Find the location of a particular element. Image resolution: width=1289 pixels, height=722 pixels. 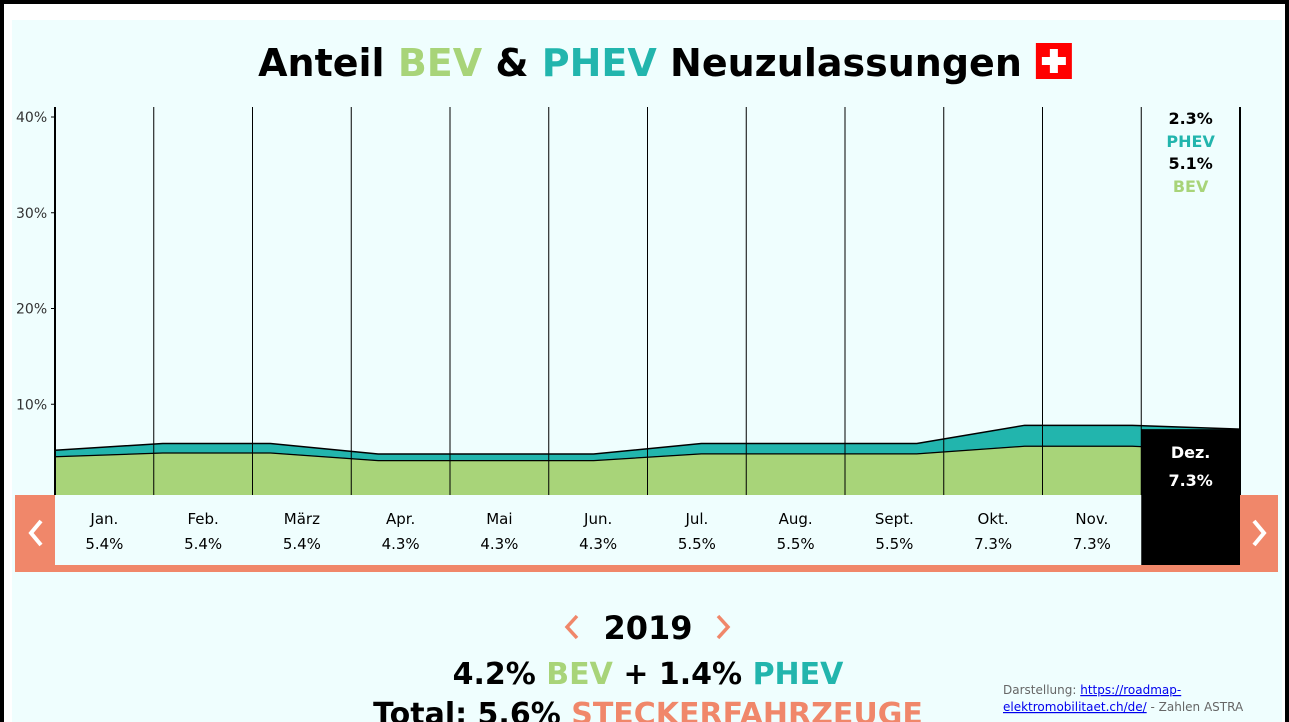

month-label: Mai is located at coordinates (499, 519).